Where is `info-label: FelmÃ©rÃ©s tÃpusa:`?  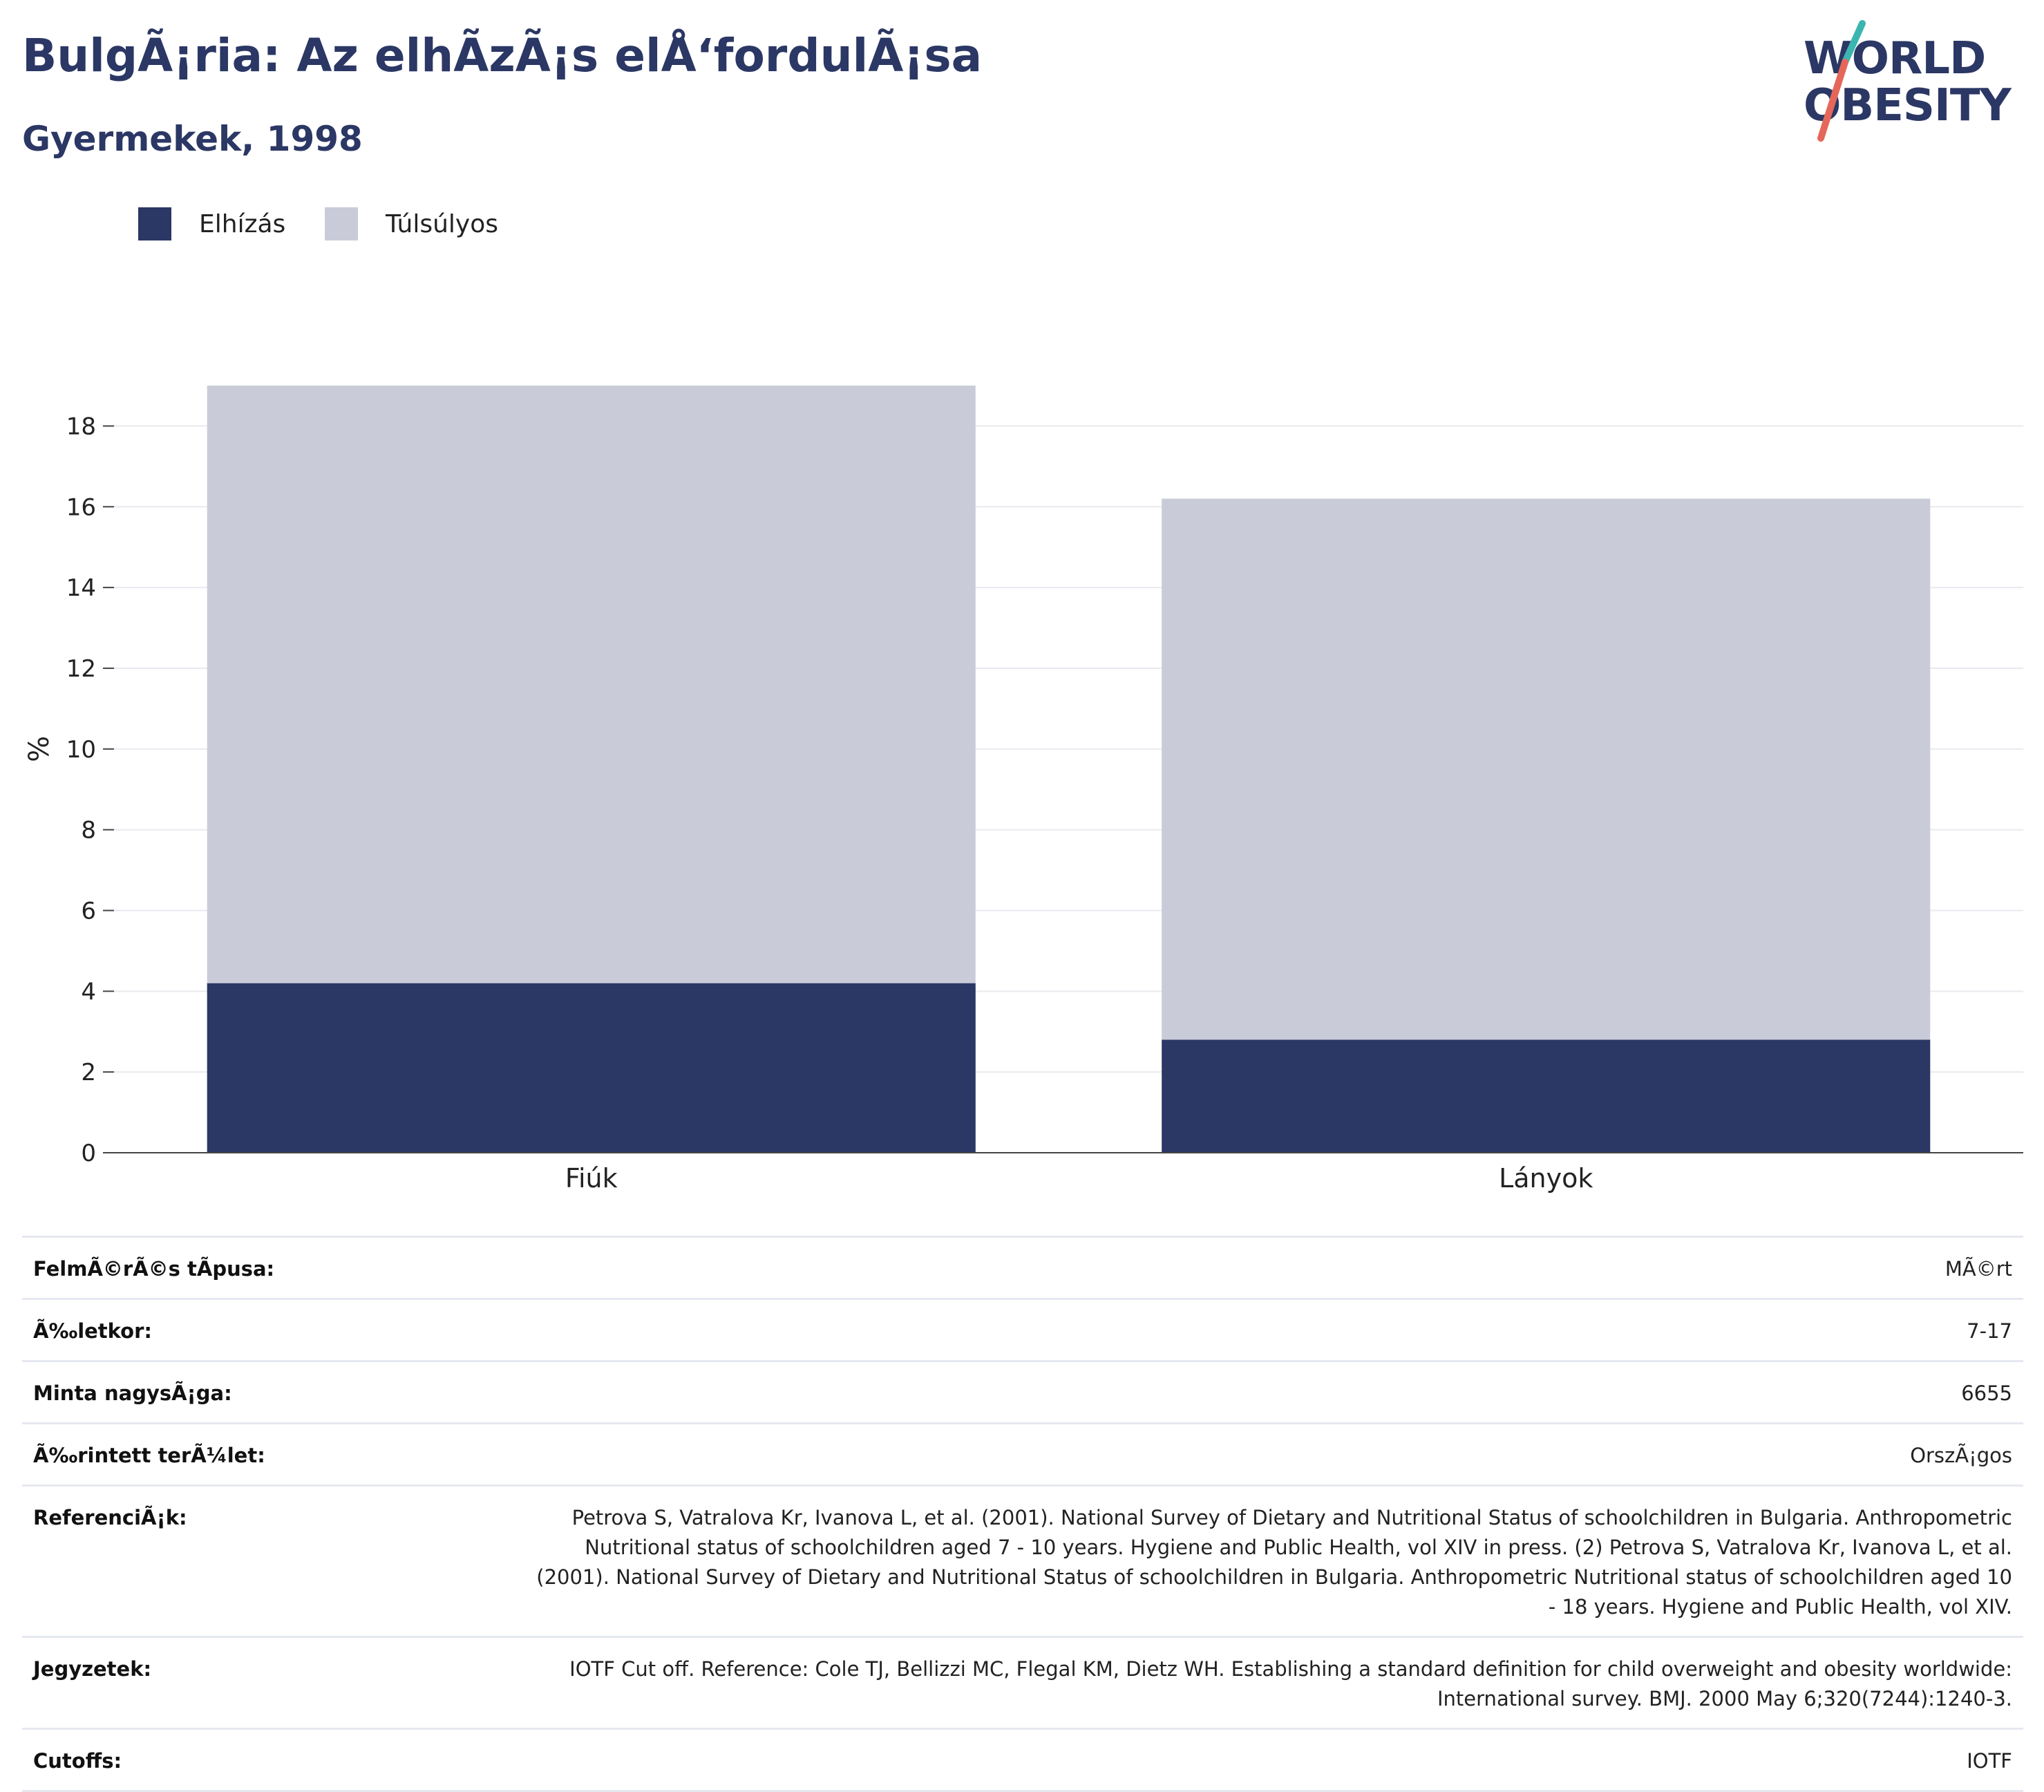
info-label: FelmÃ©rÃ©s tÃpusa: is located at coordinates (154, 1269).